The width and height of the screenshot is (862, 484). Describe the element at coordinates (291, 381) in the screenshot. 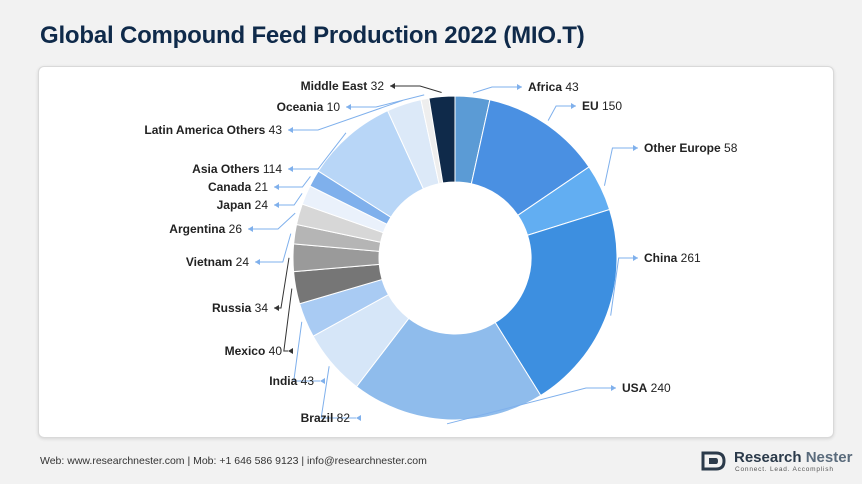

I see `slice-label: India 43` at that location.